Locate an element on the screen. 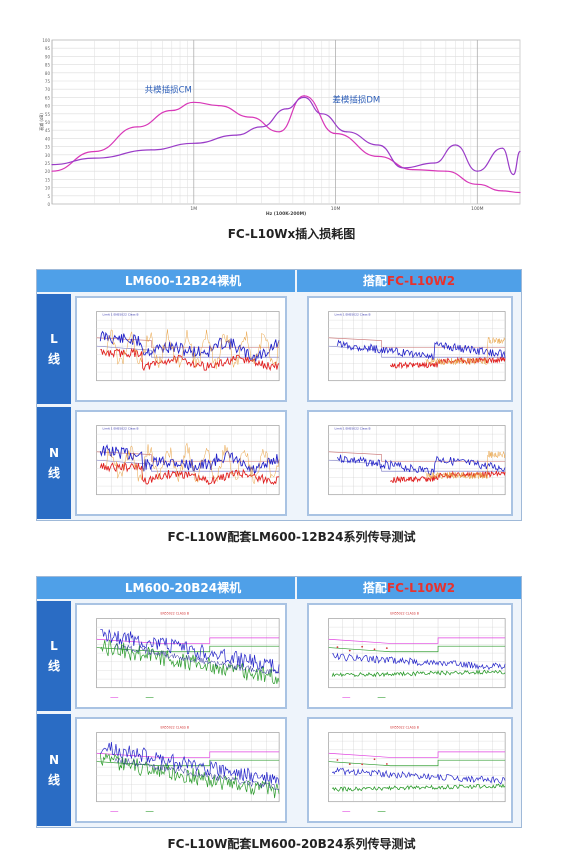  il-y-tick: 65 is located at coordinates (48, 97).